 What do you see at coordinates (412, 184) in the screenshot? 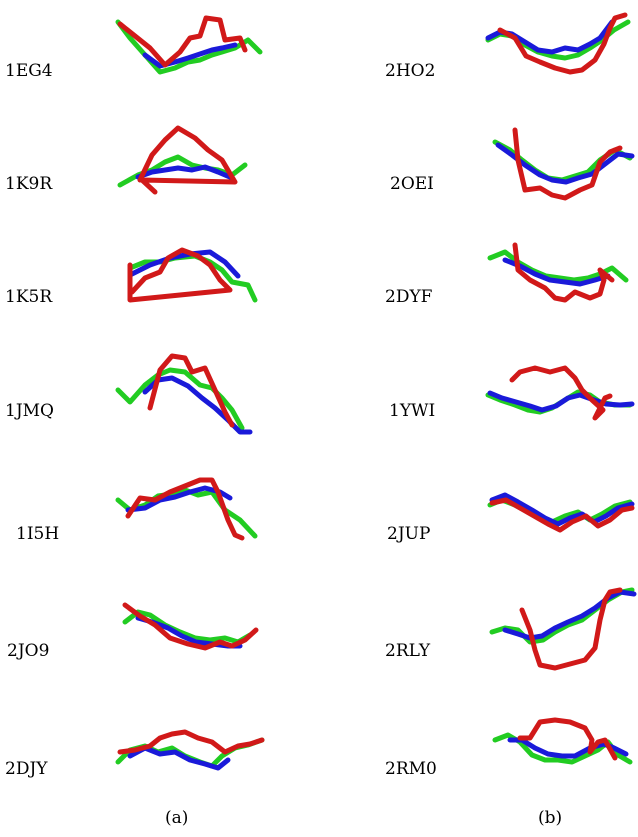
I see `structure-label-b-2: 2OEI` at bounding box center [412, 184].